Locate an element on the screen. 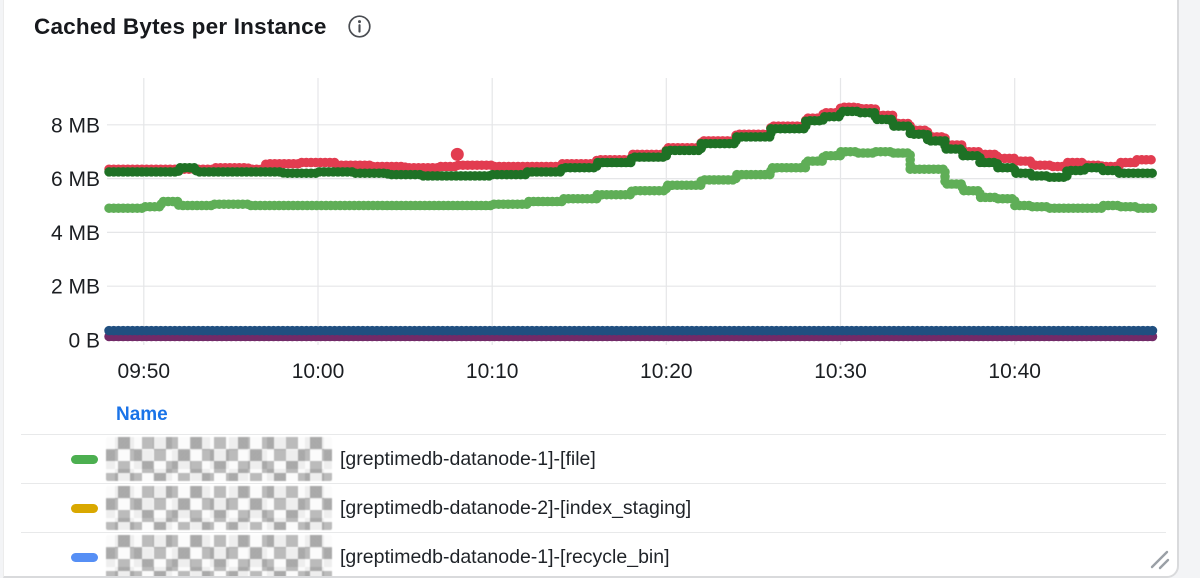 The width and height of the screenshot is (1200, 578). resize-handle-icon is located at coordinates (1159, 559).